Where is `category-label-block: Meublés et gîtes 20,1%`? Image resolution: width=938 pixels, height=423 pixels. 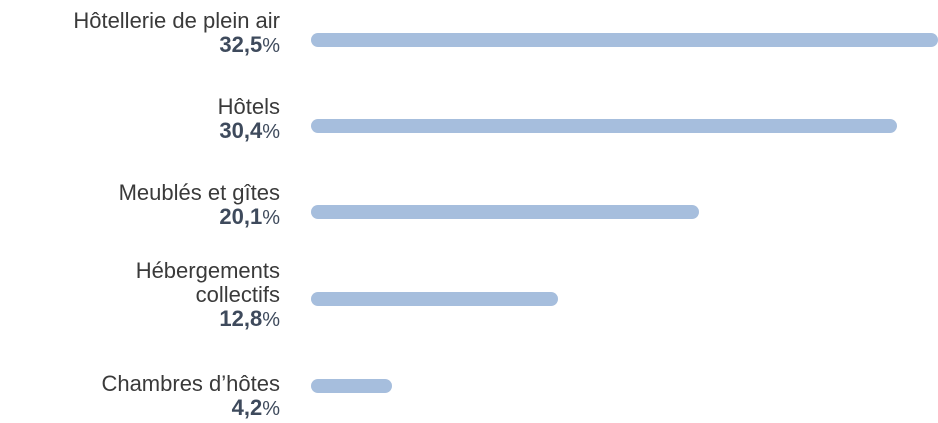
category-label-block: Meublés et gîtes 20,1% is located at coordinates (199, 205).